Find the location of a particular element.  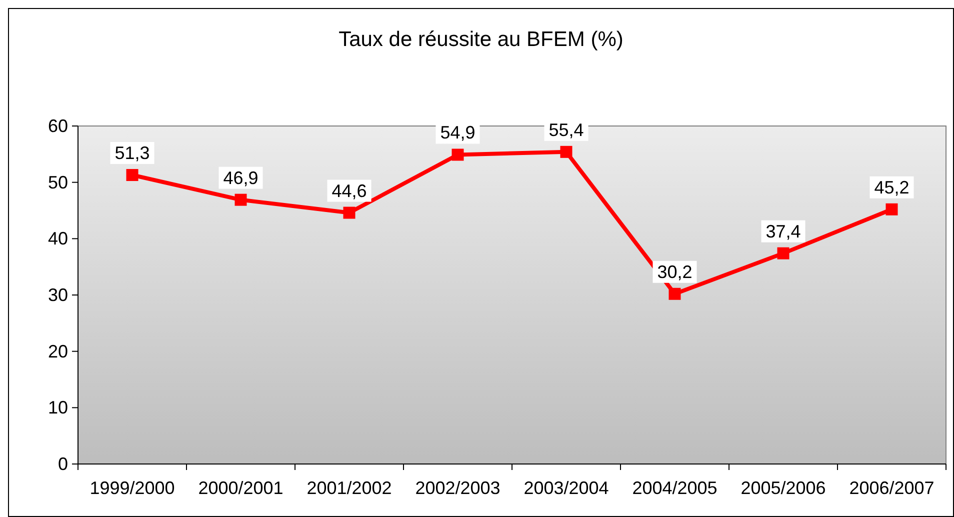

x-tick-label: 2000/2001 is located at coordinates (241, 488).